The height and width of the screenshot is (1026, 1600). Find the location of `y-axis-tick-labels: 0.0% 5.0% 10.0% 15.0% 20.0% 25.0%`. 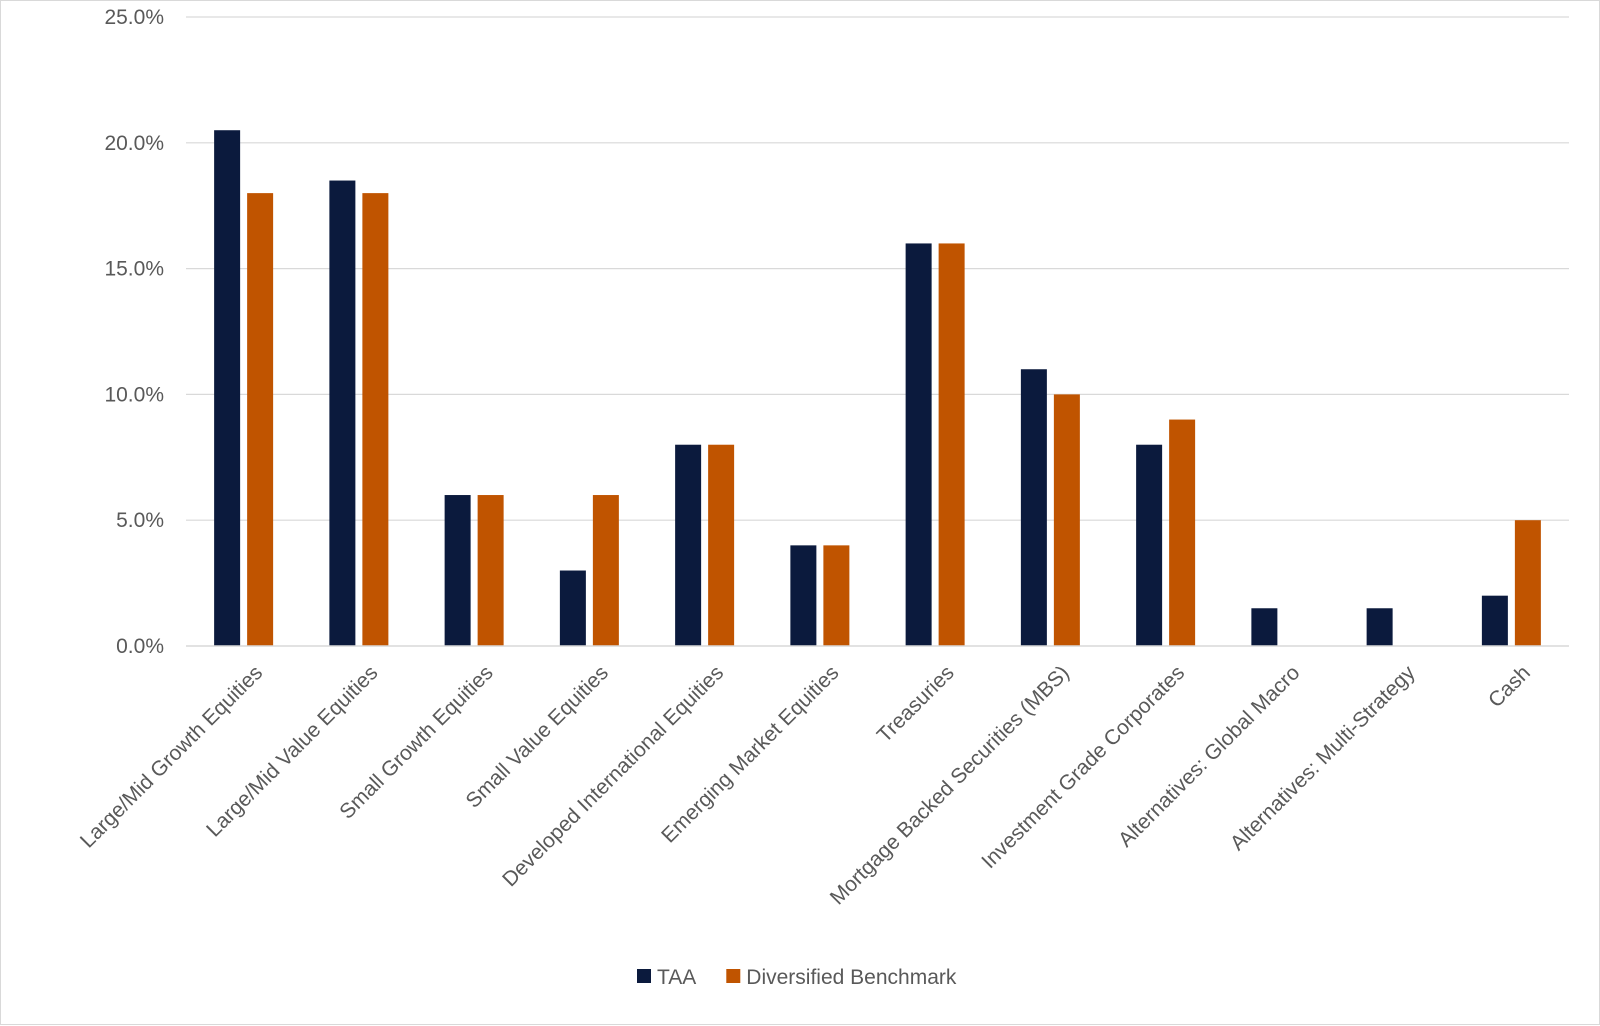

y-axis-tick-labels: 0.0% 5.0% 10.0% 15.0% 20.0% 25.0% is located at coordinates (134, 332).